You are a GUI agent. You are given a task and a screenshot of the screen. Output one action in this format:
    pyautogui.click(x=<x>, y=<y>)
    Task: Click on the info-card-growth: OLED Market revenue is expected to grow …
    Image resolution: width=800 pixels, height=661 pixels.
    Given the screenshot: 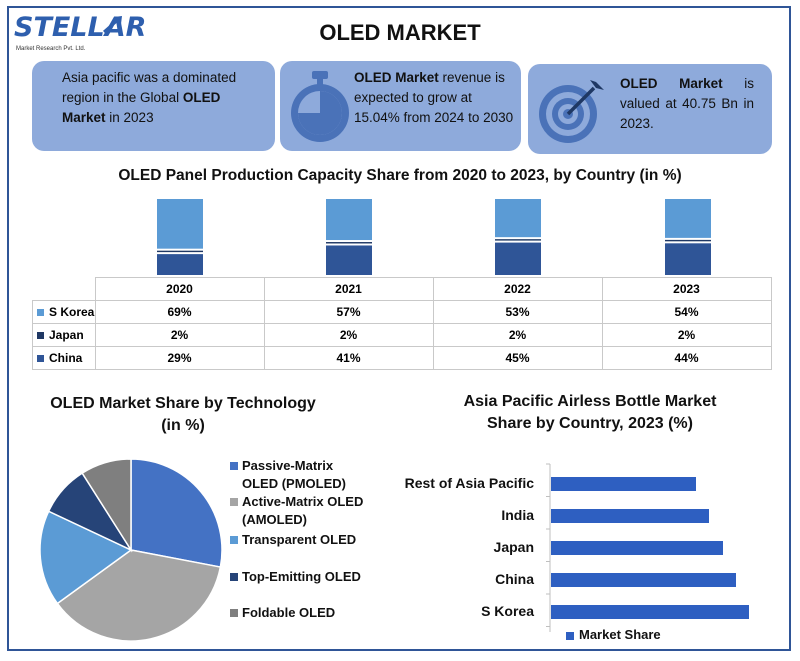 What is the action you would take?
    pyautogui.click(x=400, y=106)
    